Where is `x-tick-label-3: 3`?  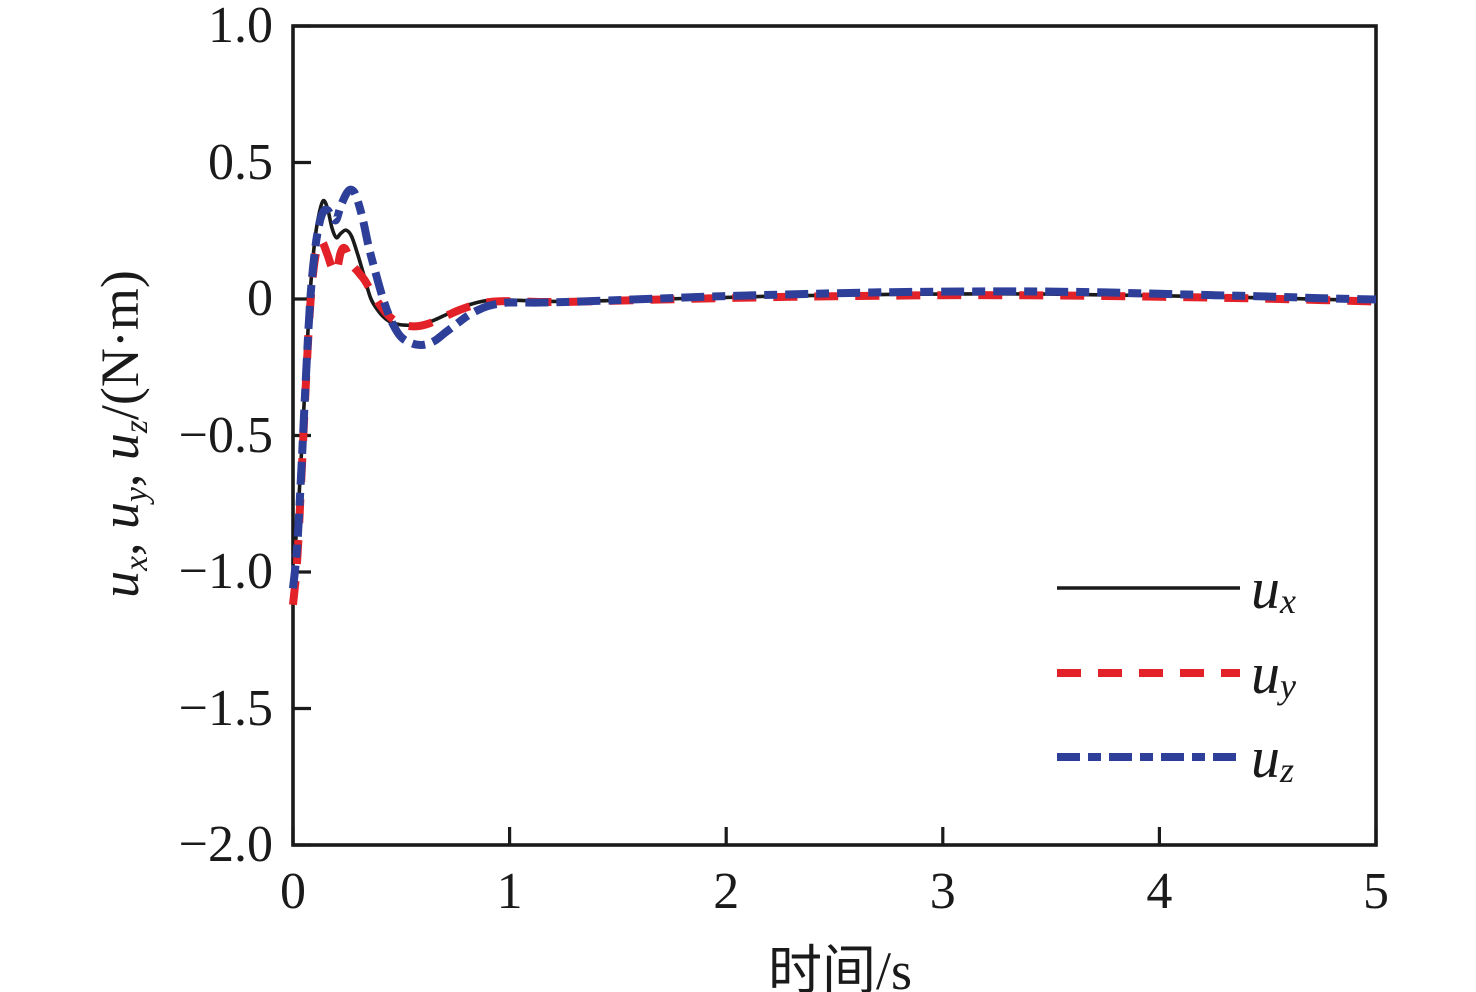
x-tick-label-3: 3 is located at coordinates (942, 891).